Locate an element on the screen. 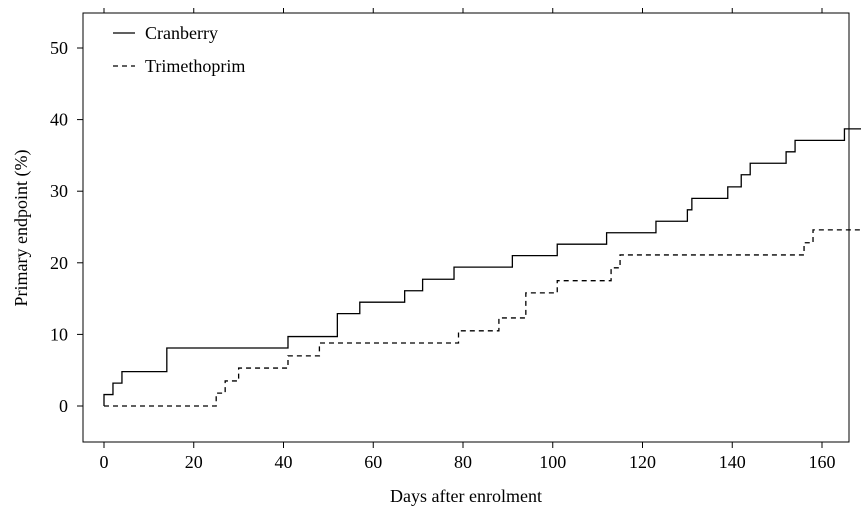 The height and width of the screenshot is (507, 861). x-tick-label: 100 is located at coordinates (552, 462).